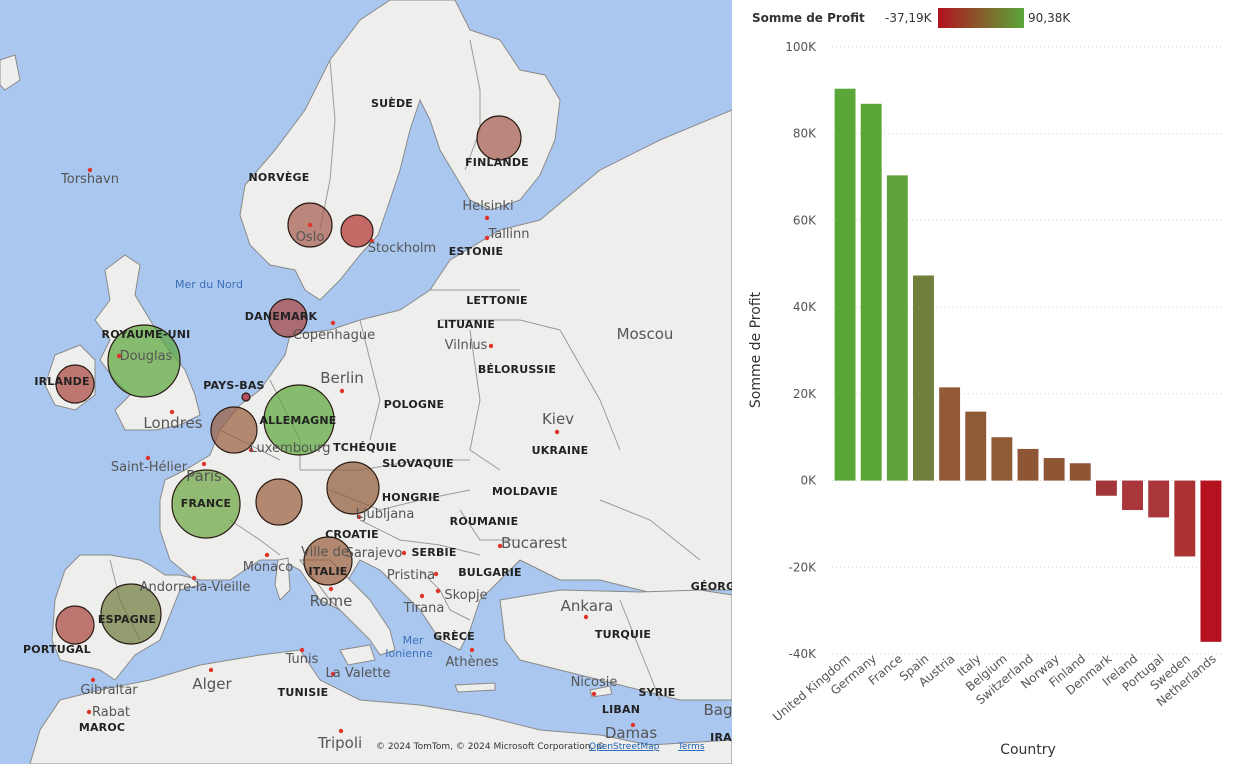 The image size is (1238, 768). What do you see at coordinates (624, 747) in the screenshot?
I see `attribution-osm-link: OpenStreetMap` at bounding box center [624, 747].